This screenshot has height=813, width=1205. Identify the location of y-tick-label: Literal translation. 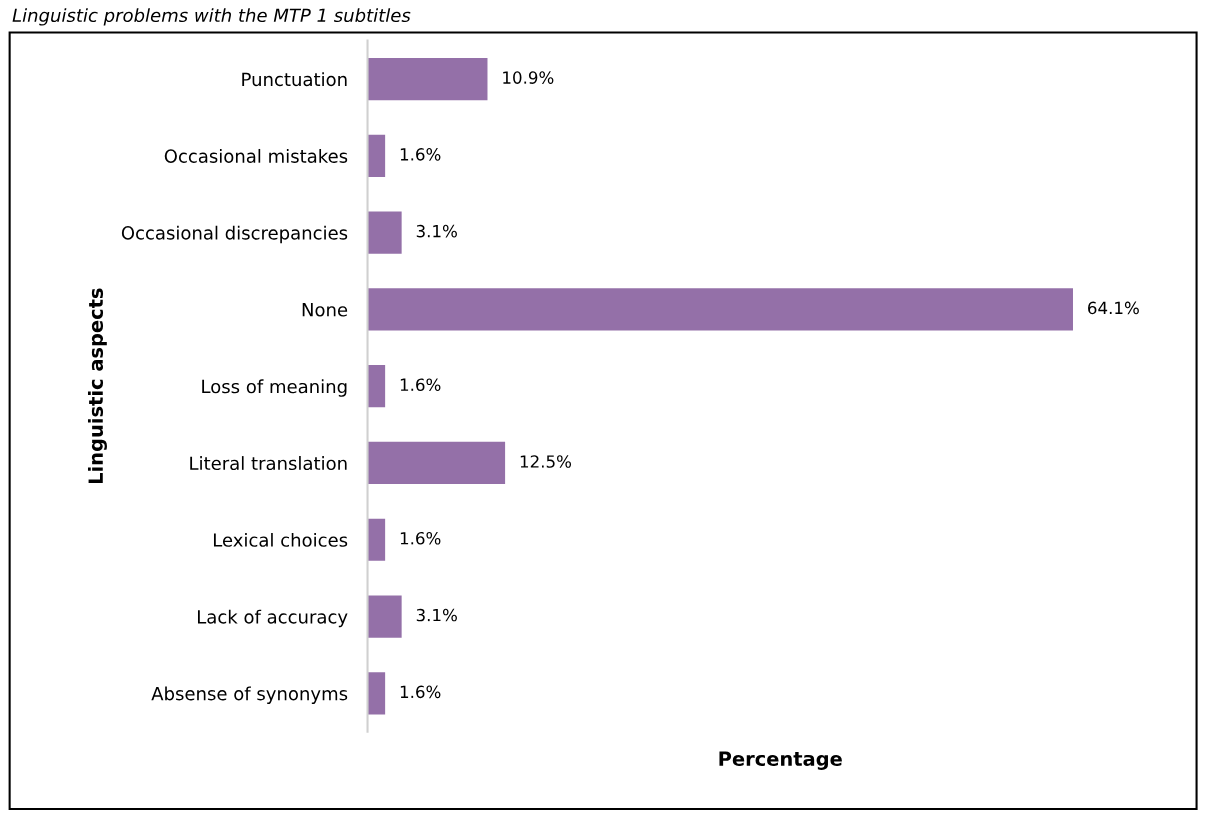
(268, 463).